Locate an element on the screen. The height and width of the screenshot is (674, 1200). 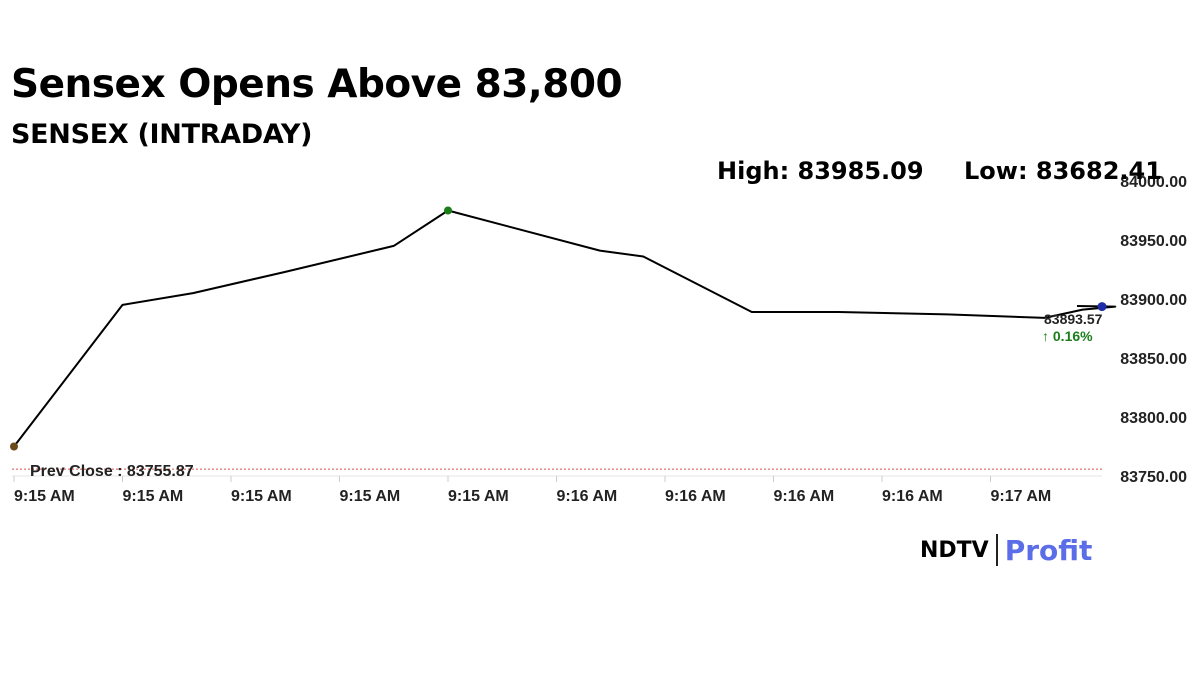
logo-ndtv: NDTV is located at coordinates (954, 550).